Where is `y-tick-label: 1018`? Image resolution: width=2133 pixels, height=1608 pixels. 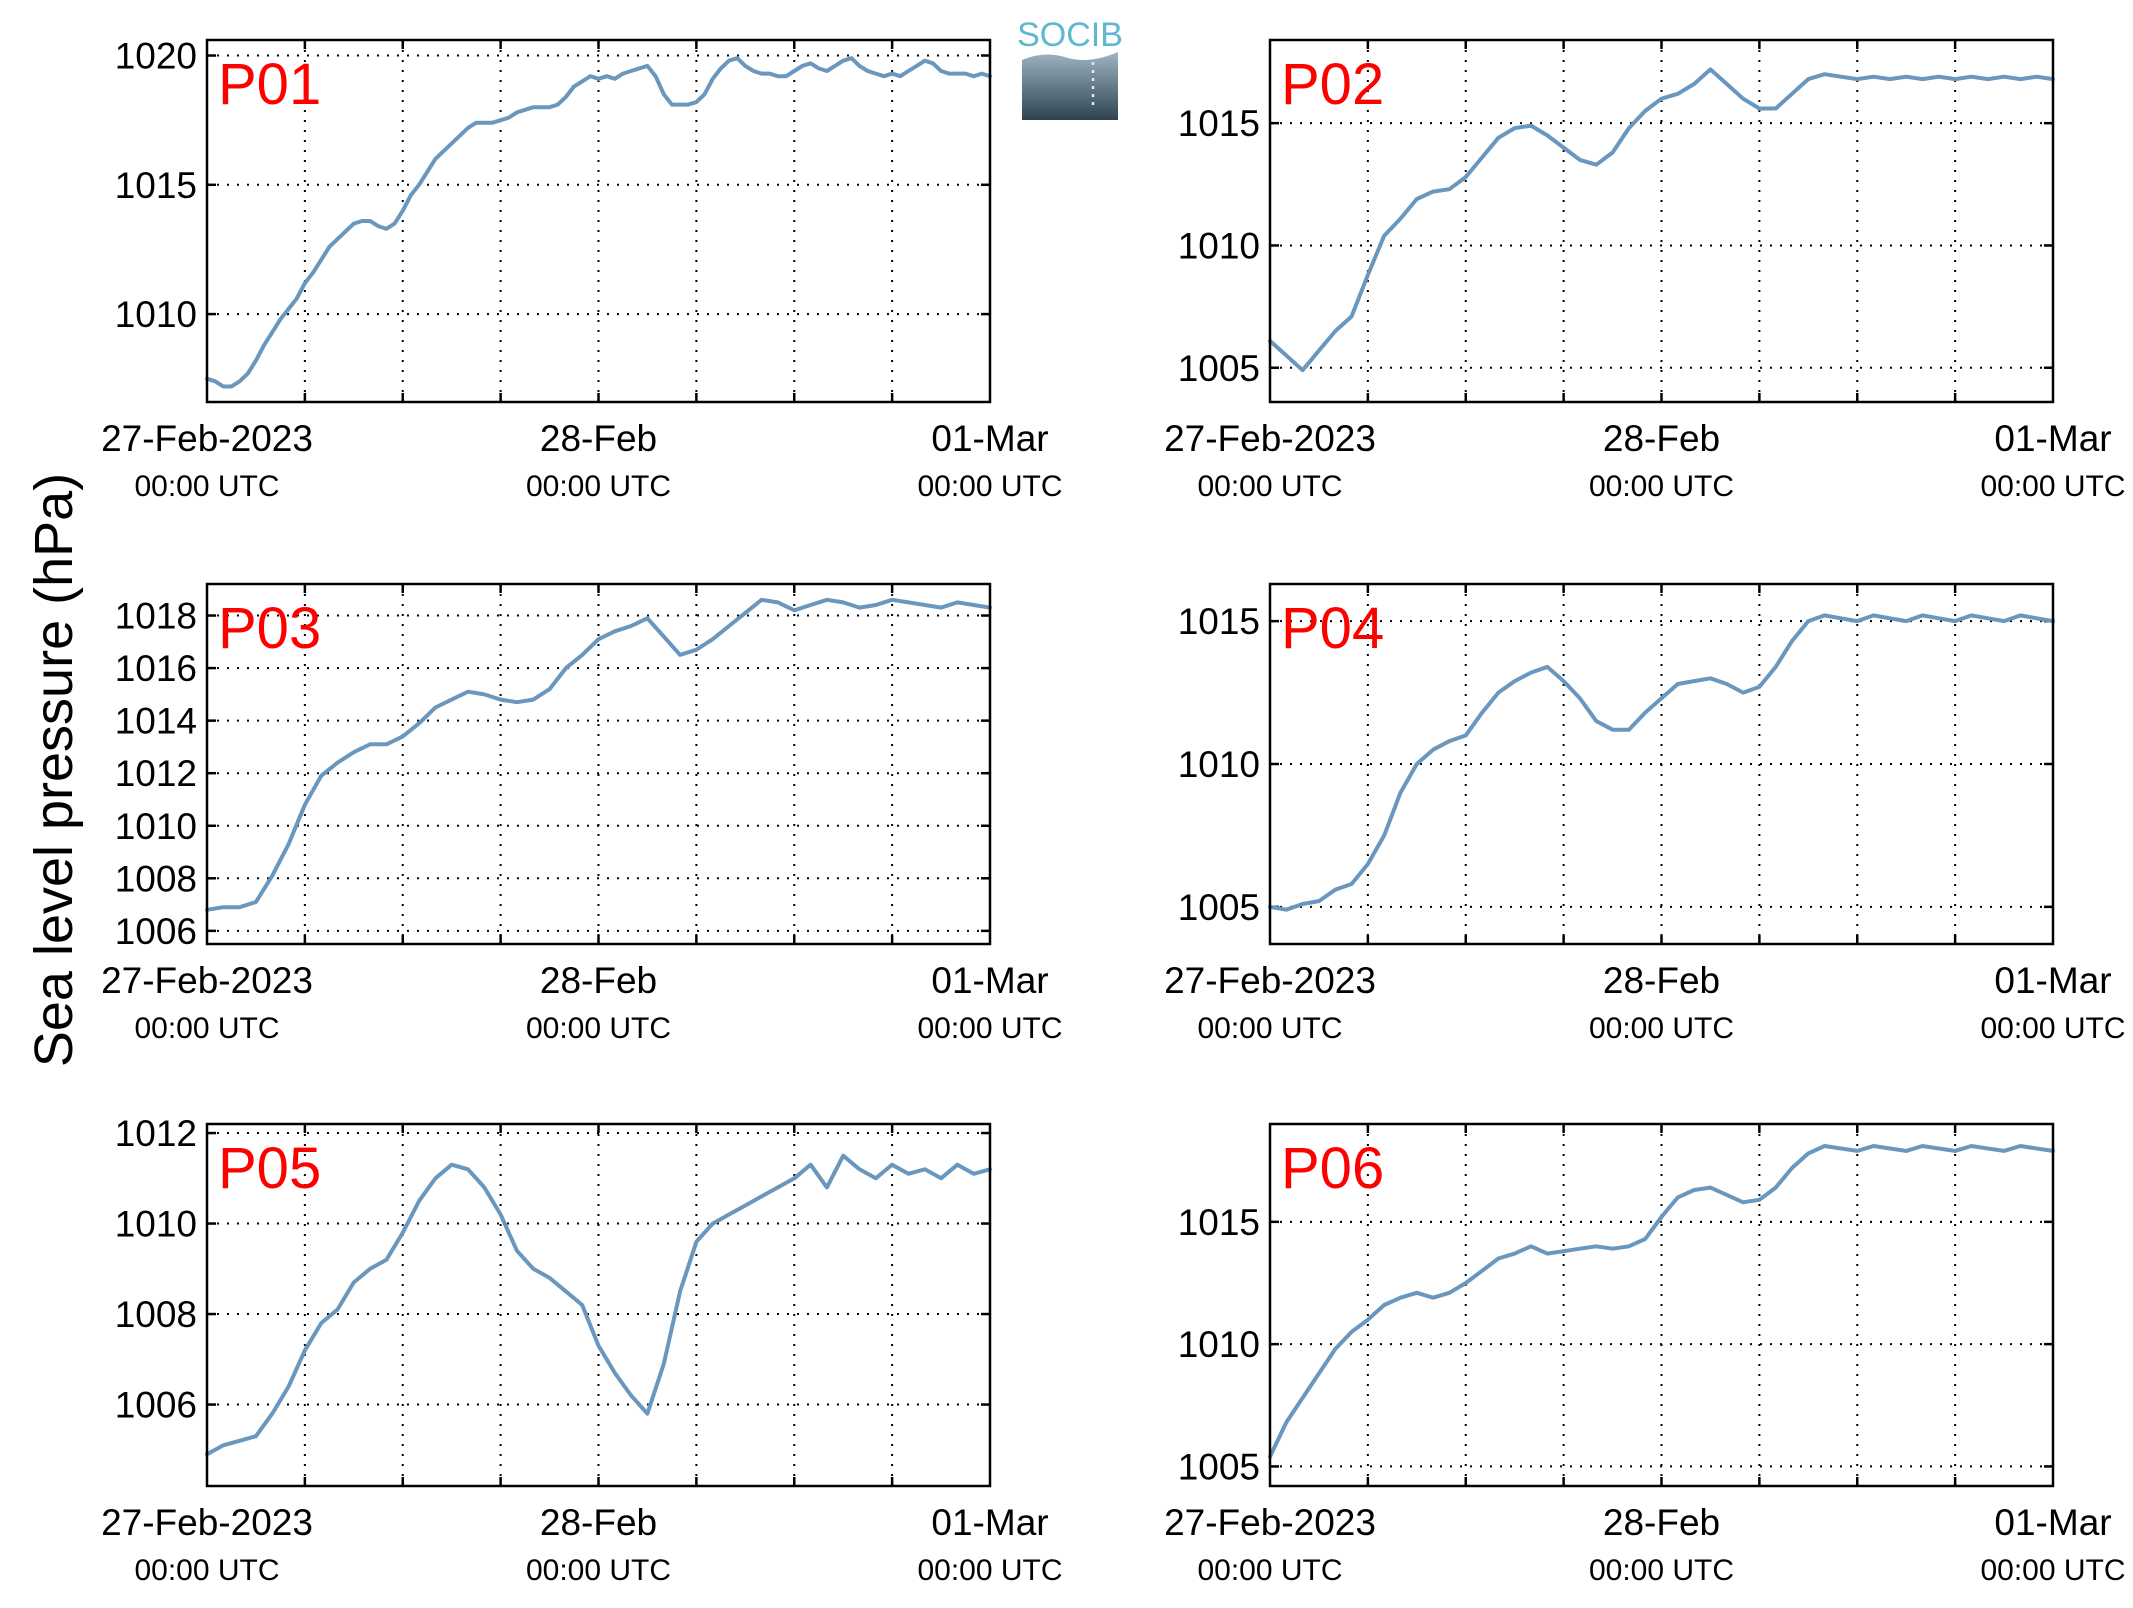
y-tick-label: 1018 is located at coordinates (156, 616).